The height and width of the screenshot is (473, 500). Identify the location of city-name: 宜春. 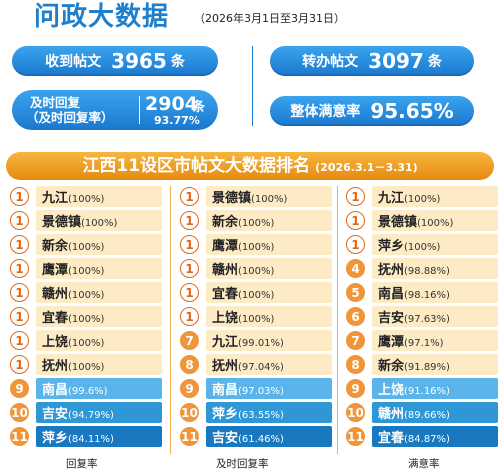
(55, 318).